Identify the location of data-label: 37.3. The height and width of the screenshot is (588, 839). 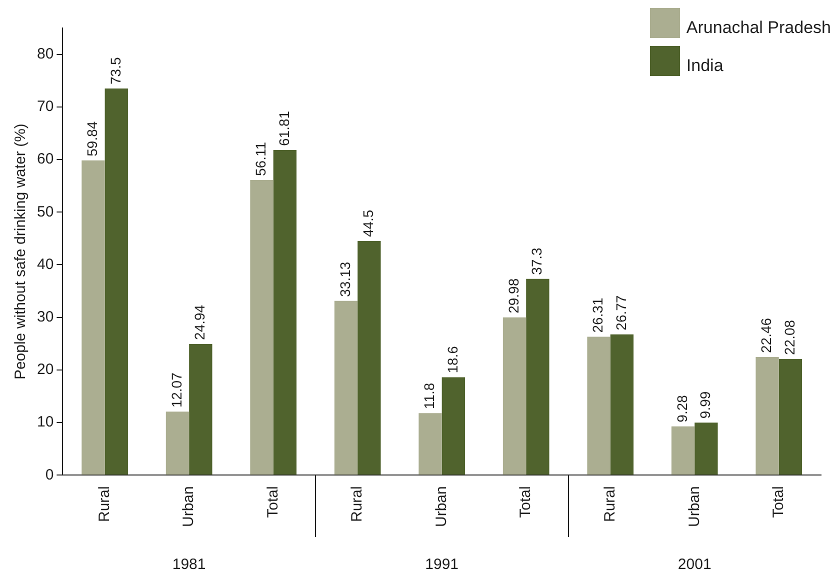
(536, 261).